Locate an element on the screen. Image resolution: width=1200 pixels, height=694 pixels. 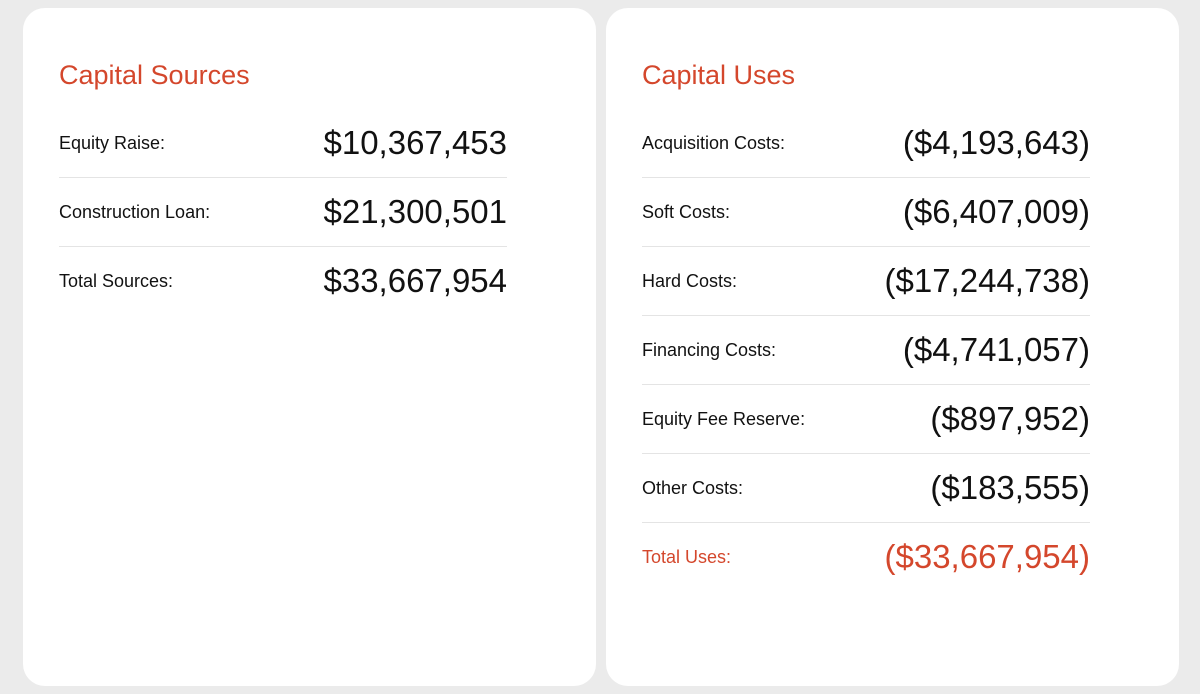
row-label: Acquisition Costs: is located at coordinates (714, 142).